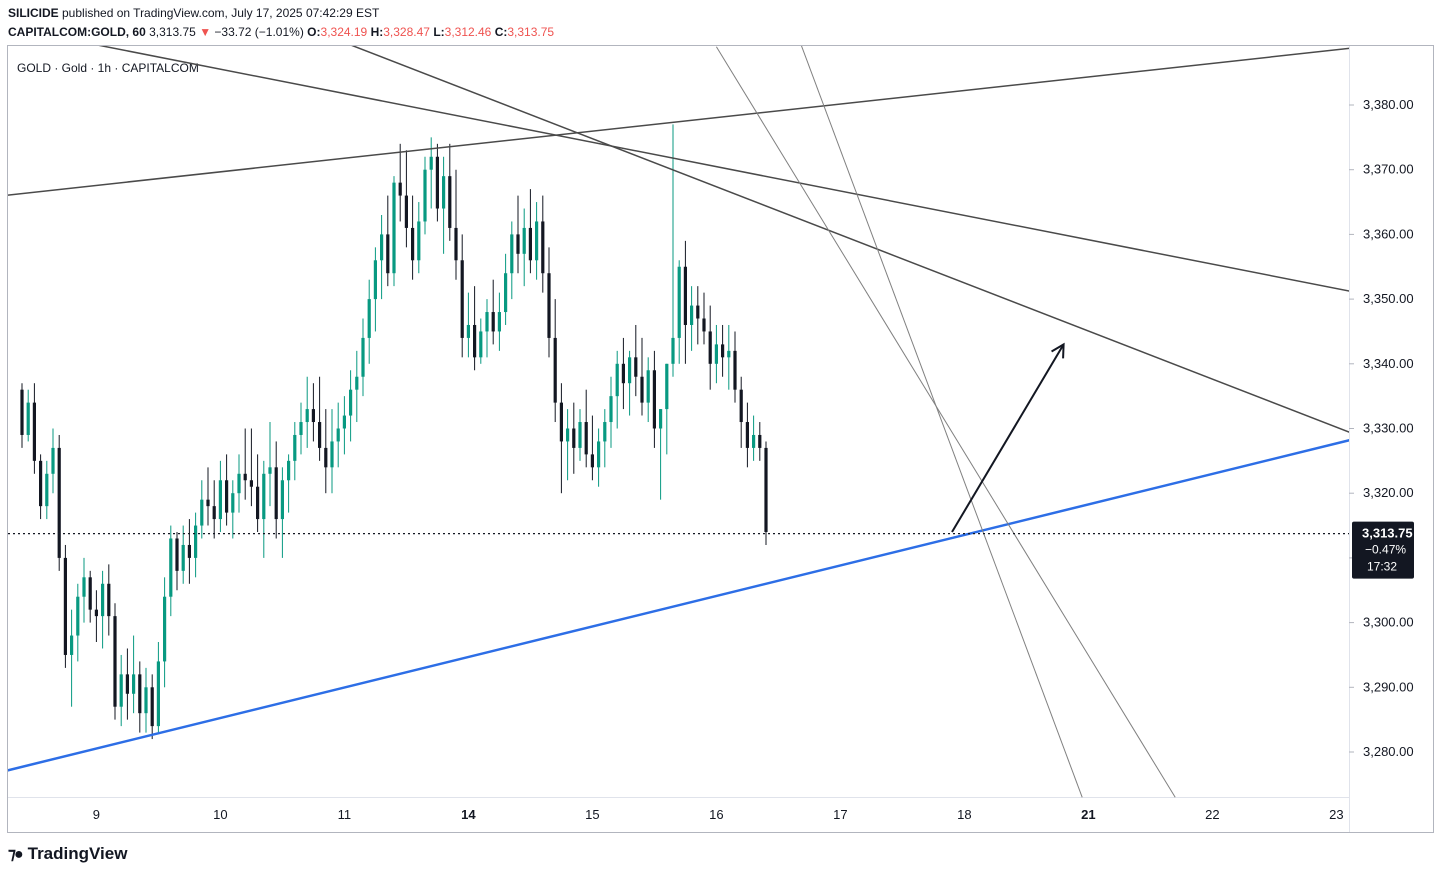  Describe the element at coordinates (77, 853) in the screenshot. I see `tradingview-brand: TradingView` at that location.